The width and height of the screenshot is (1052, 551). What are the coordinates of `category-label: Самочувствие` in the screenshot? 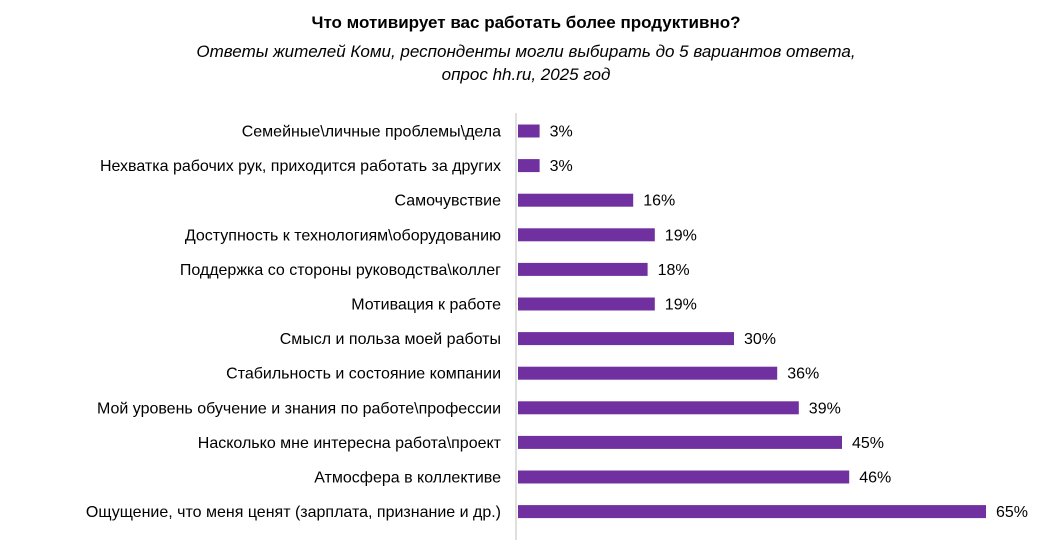 It's located at (448, 201).